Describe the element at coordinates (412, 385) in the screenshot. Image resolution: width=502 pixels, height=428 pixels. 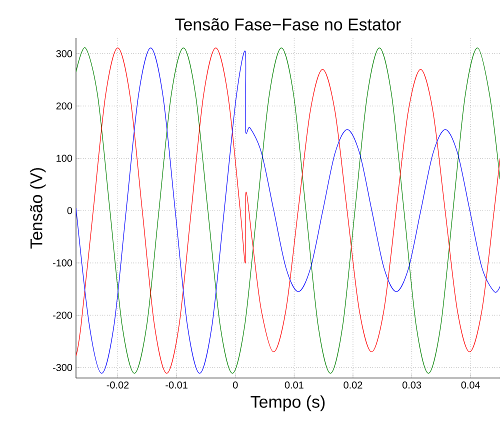
I see `x-tick-label: 0.03` at that location.